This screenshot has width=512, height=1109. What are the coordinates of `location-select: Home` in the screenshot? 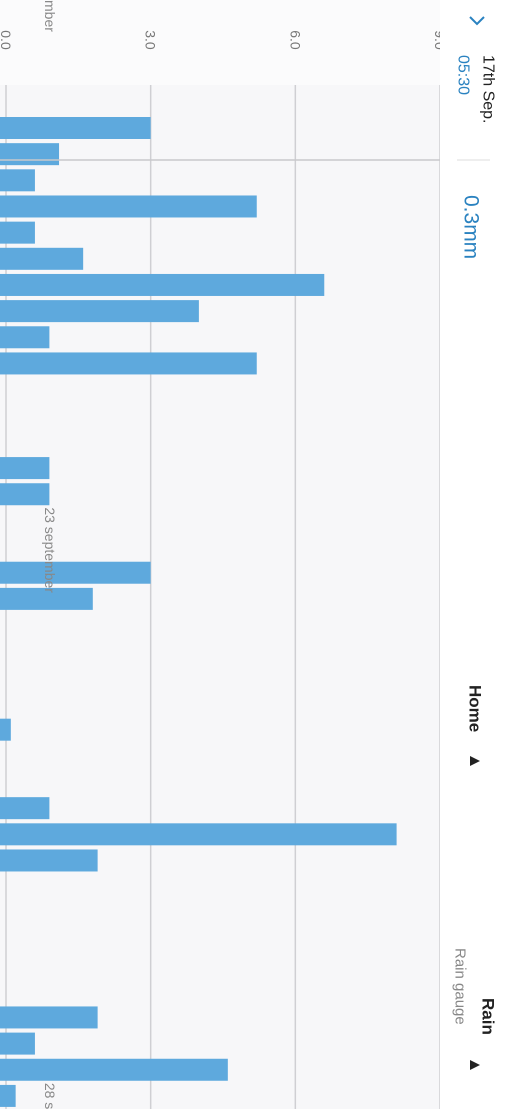 It's located at (475, 725).